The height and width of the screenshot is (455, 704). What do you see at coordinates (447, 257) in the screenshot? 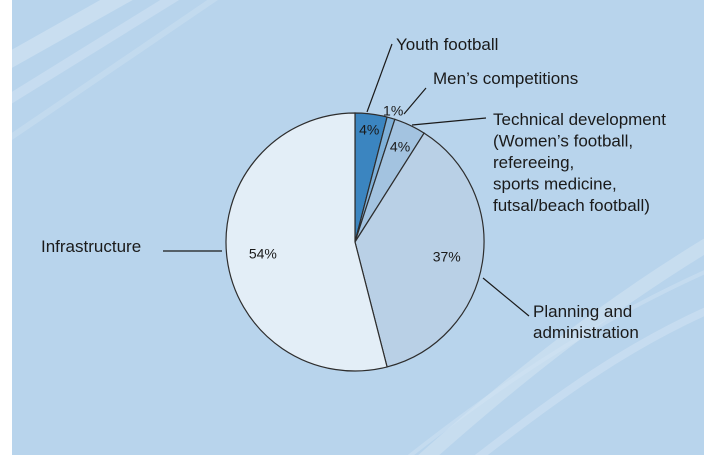
I see `value-label-planning-administration: 37%` at bounding box center [447, 257].